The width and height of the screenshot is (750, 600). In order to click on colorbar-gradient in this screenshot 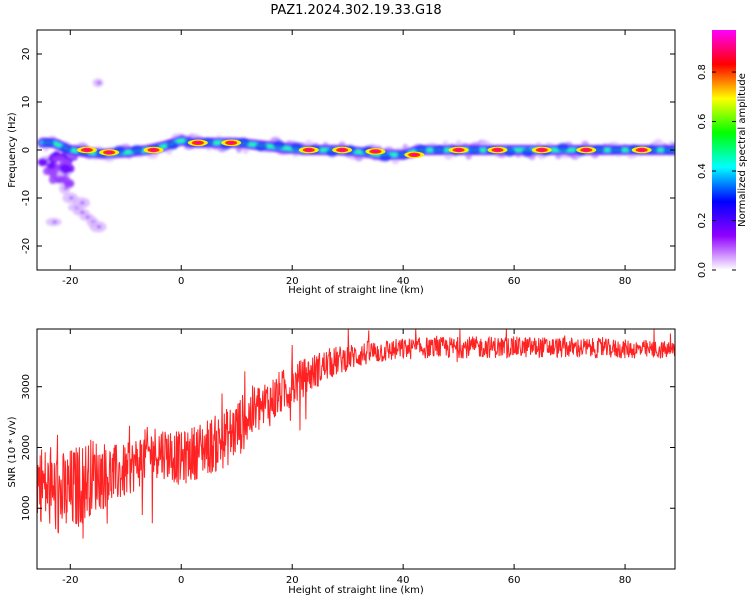, I will do `click(724, 150)`.